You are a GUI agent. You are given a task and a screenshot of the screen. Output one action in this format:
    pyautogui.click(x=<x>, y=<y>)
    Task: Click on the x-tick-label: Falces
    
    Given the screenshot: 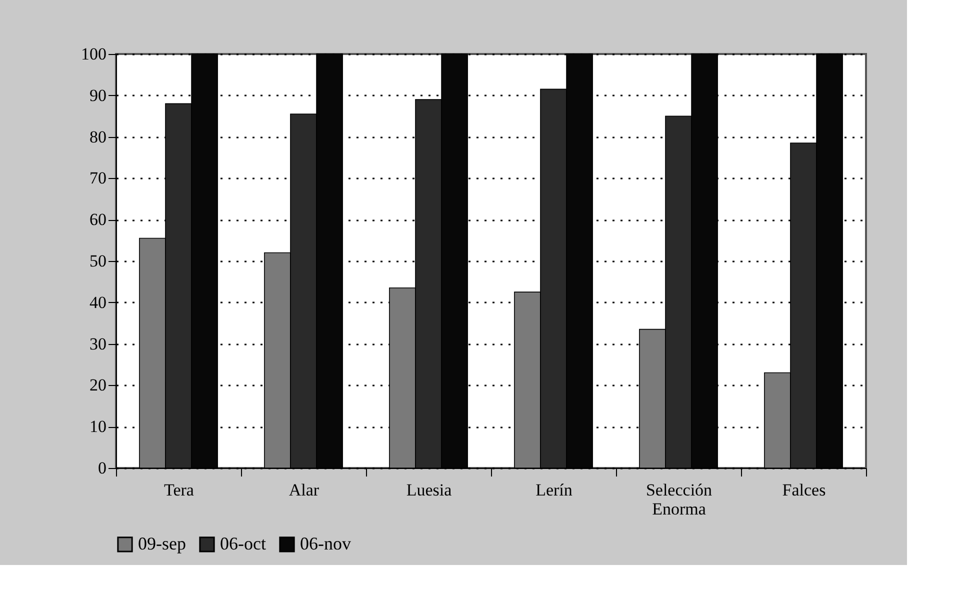 What is the action you would take?
    pyautogui.click(x=804, y=490)
    